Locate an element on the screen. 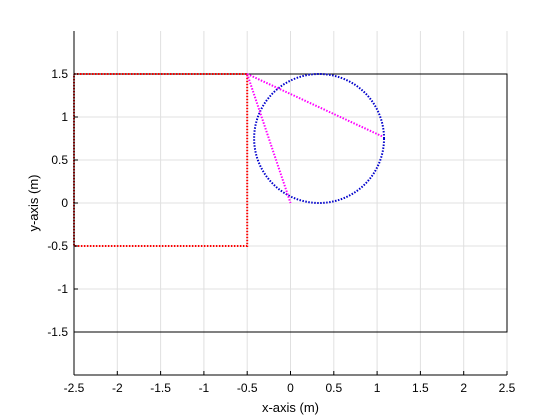 Image resolution: width=560 pixels, height=420 pixels. x-tick-label: 0.5 is located at coordinates (333, 388).